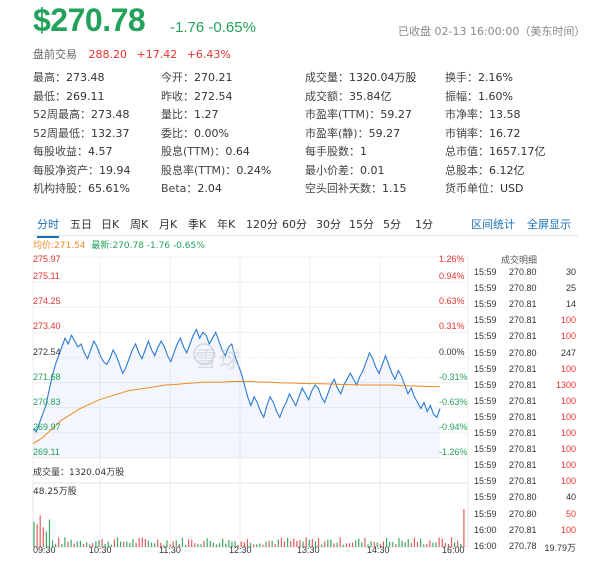  I want to click on x-tick-label: 12:30, so click(240, 550).